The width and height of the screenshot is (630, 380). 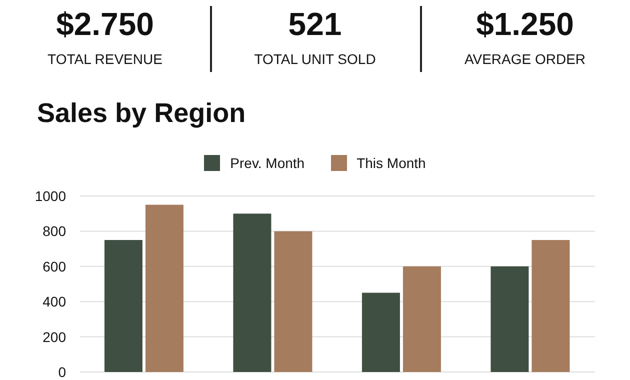 What do you see at coordinates (267, 163) in the screenshot?
I see `legend-label: Prev. Month` at bounding box center [267, 163].